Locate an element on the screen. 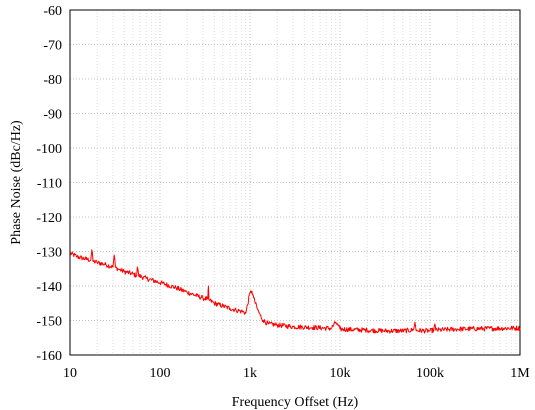  x-axis-label: Frequency Offset (Hz) is located at coordinates (295, 402).